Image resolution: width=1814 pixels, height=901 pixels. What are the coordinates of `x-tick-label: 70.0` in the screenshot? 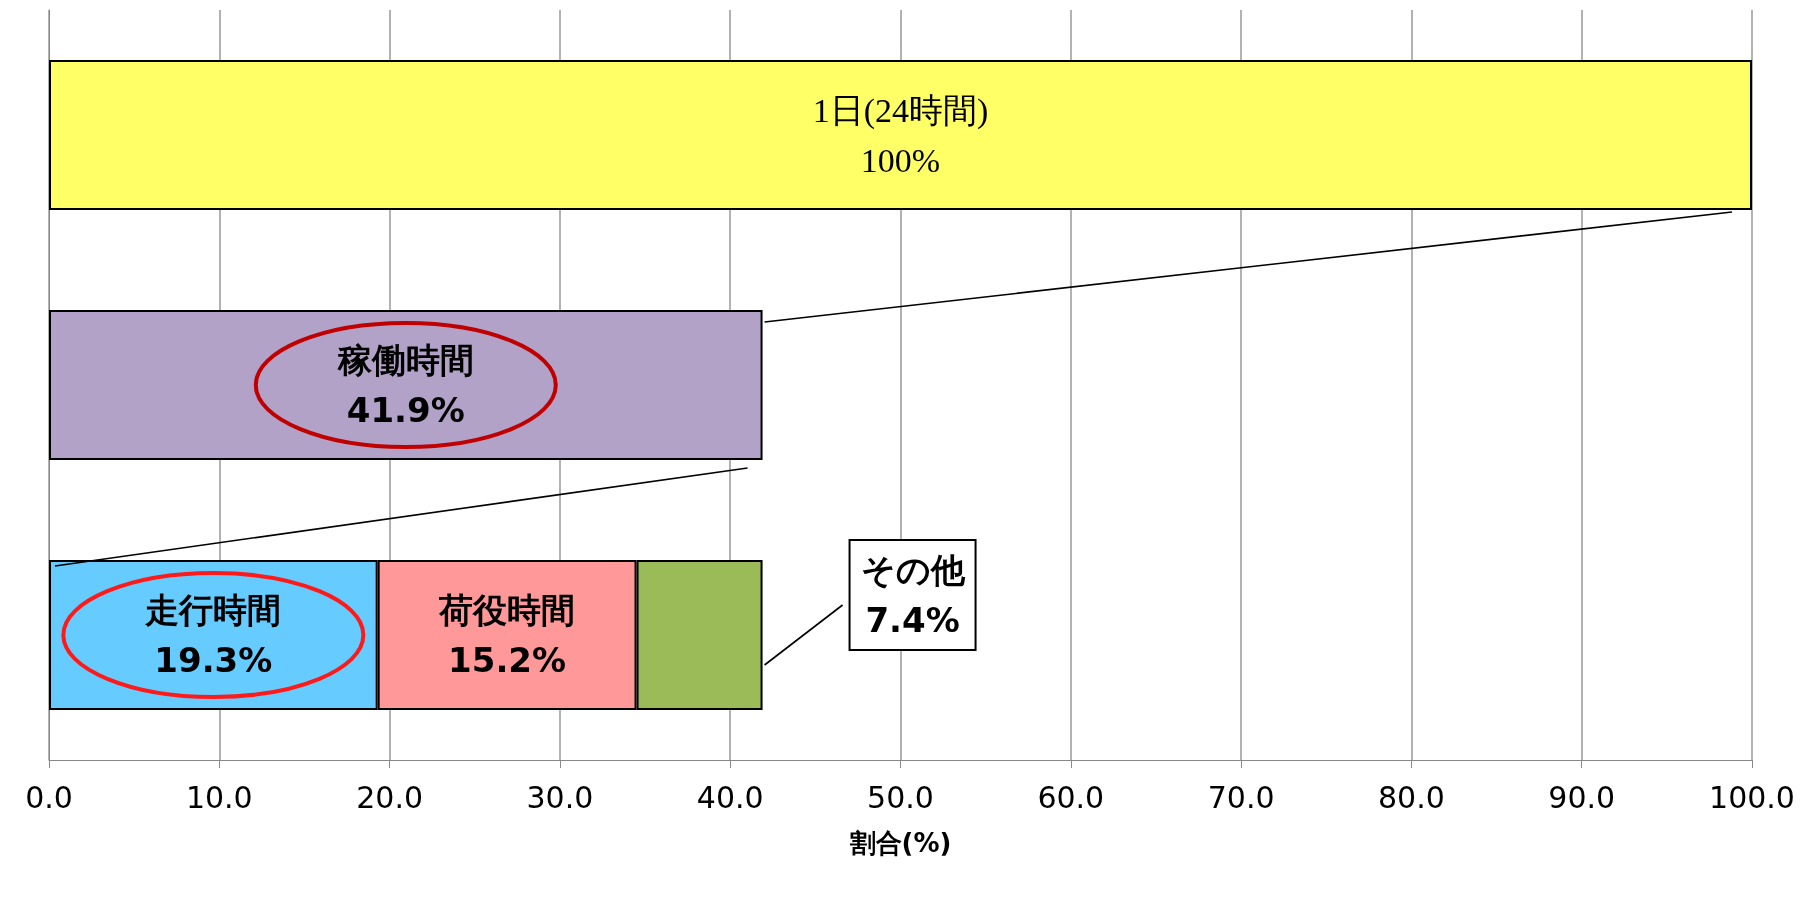 It's located at (1241, 797).